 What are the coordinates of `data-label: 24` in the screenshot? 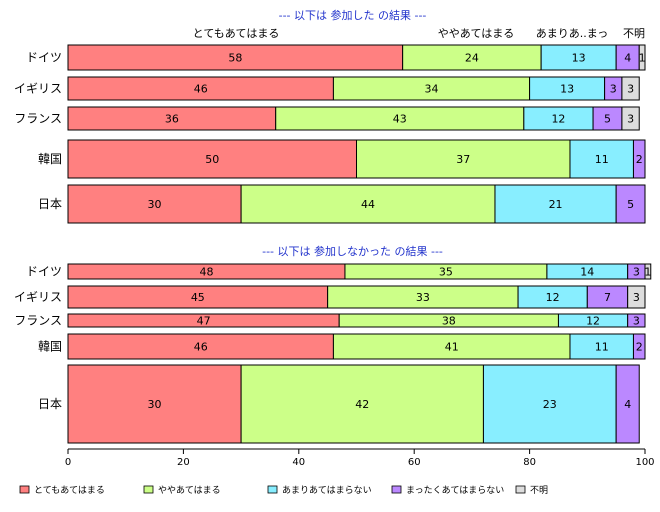 It's located at (472, 58).